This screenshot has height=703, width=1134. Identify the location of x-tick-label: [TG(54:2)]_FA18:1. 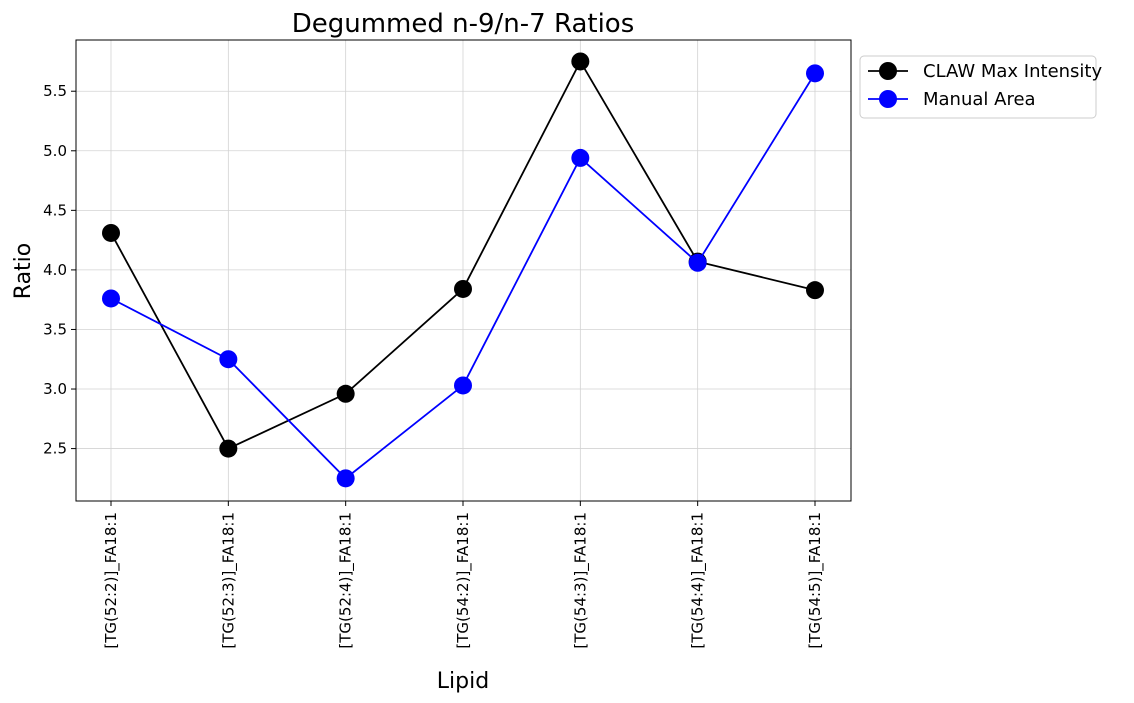
(463, 580).